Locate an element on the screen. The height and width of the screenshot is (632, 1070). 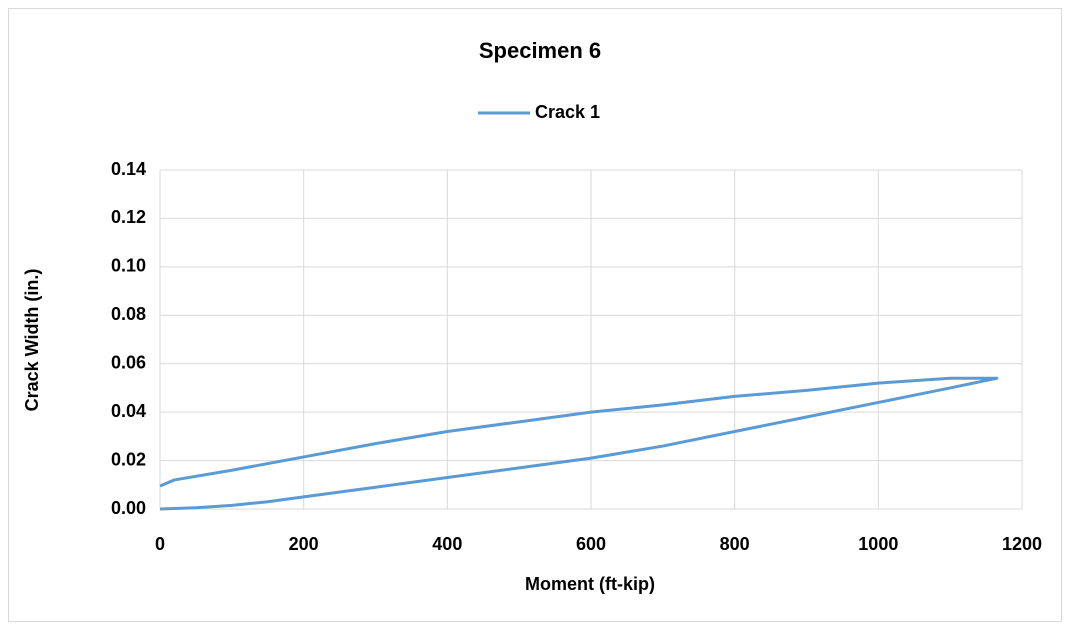
y-tick-label: 0.08 is located at coordinates (128, 314).